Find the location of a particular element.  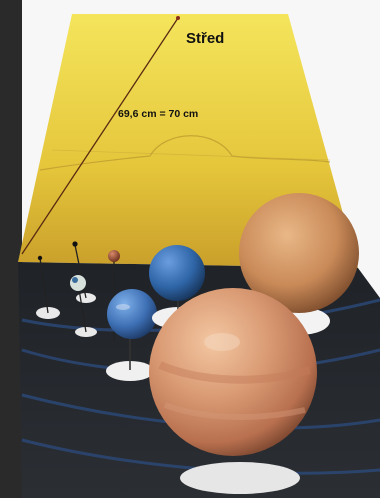

sun-board-fold is located at coordinates (185, 153).